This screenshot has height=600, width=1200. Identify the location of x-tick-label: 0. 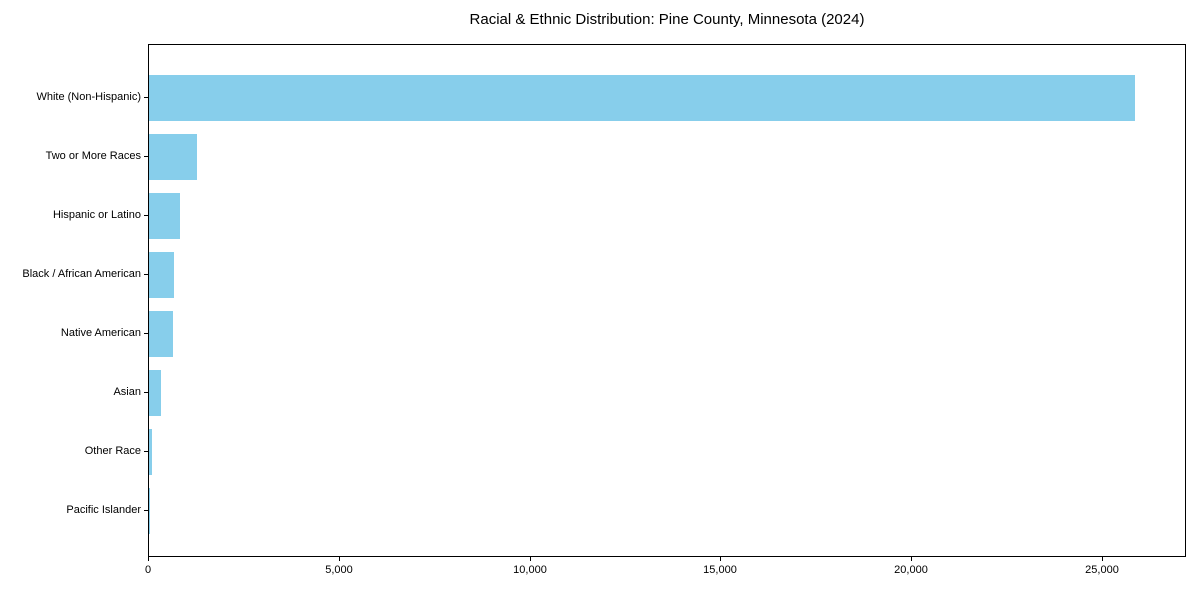
(148, 570).